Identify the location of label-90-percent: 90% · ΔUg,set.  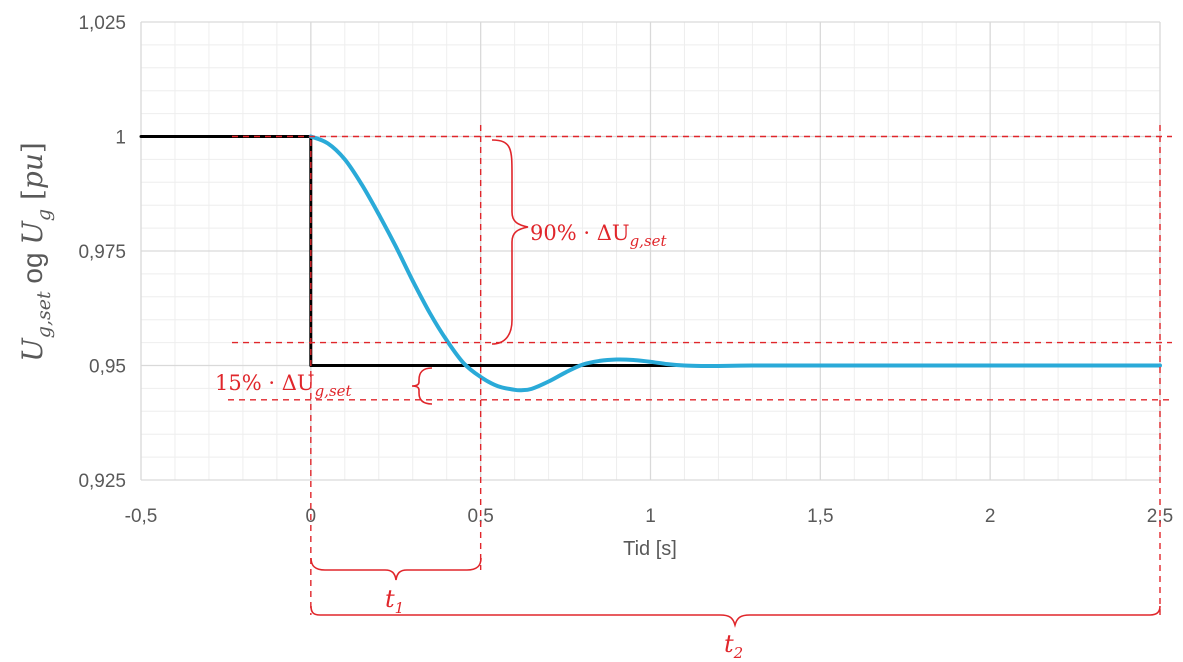
(599, 235).